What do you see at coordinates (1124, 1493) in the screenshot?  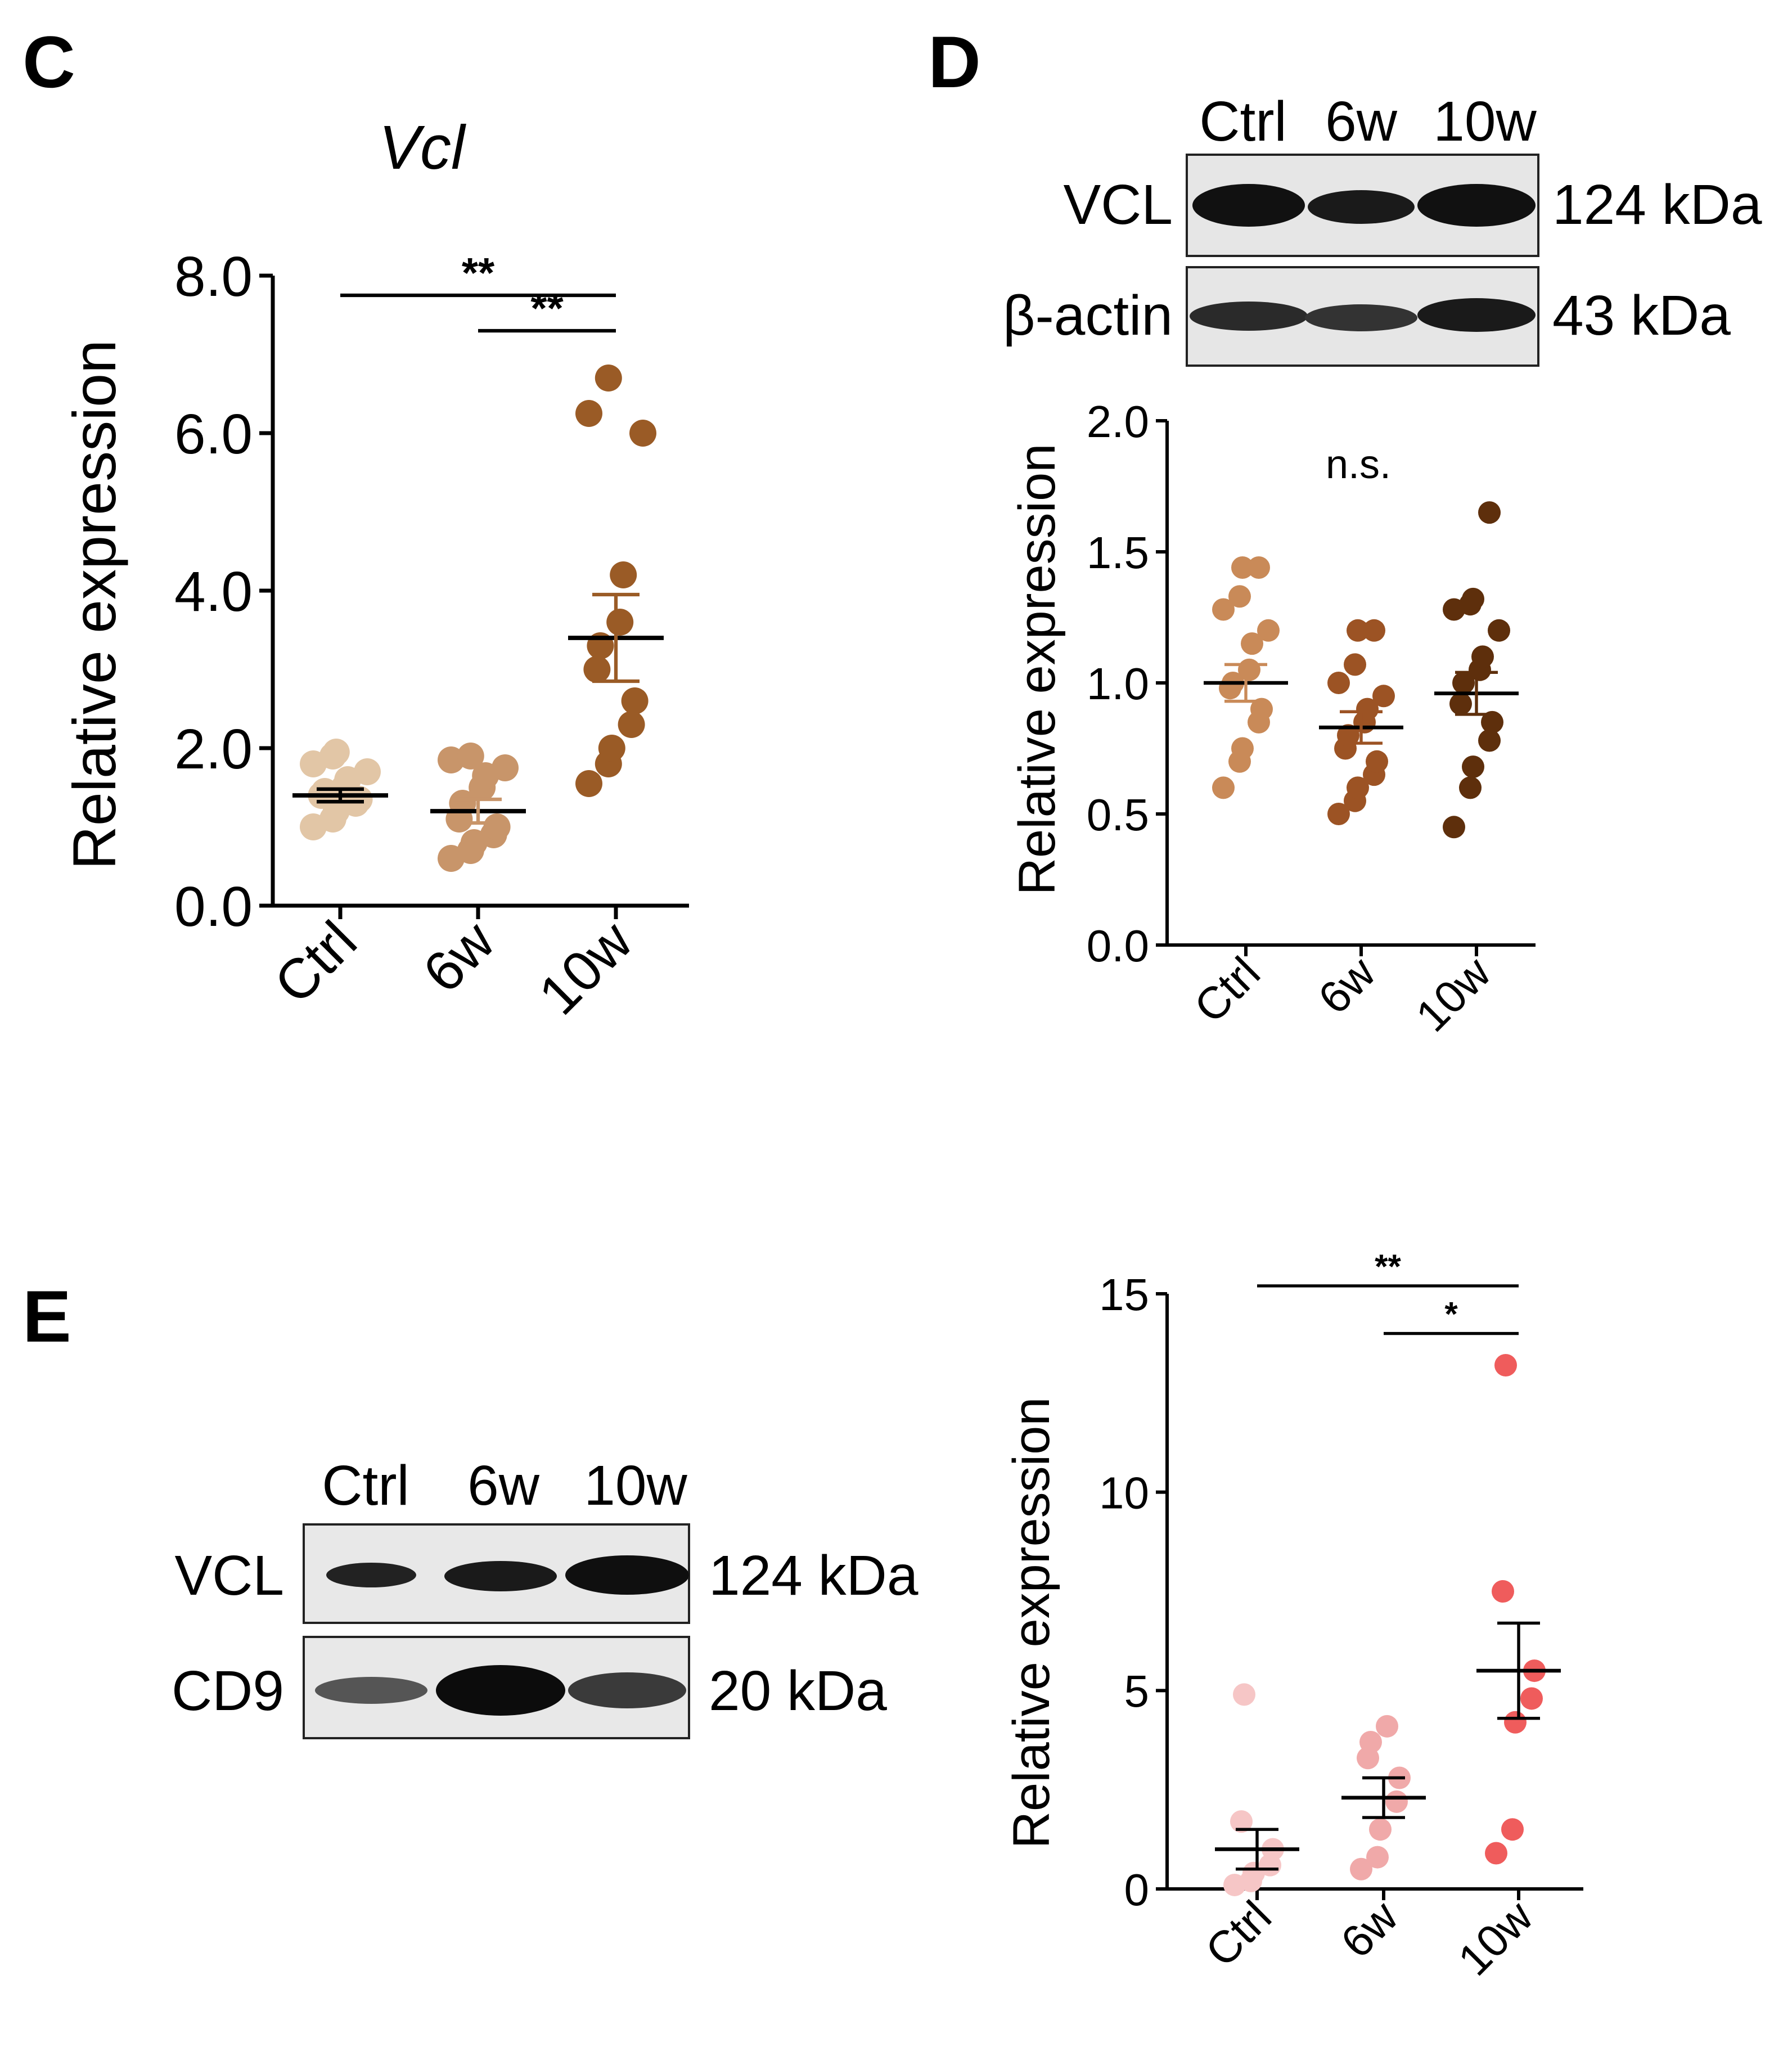 I see `y-tick-label: 10` at bounding box center [1124, 1493].